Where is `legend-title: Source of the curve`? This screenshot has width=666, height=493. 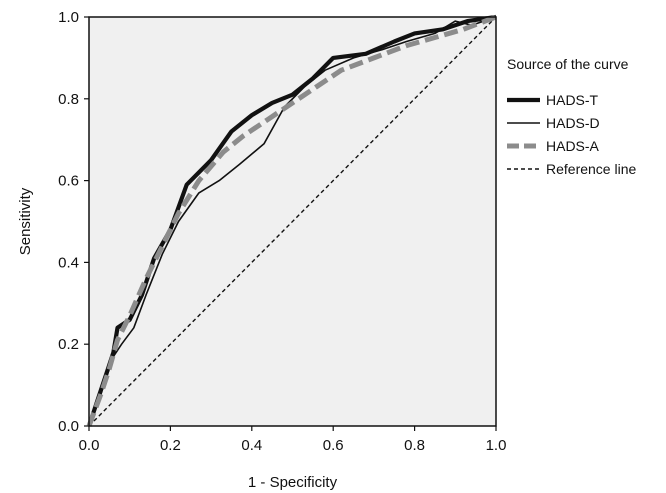 legend-title: Source of the curve is located at coordinates (568, 64).